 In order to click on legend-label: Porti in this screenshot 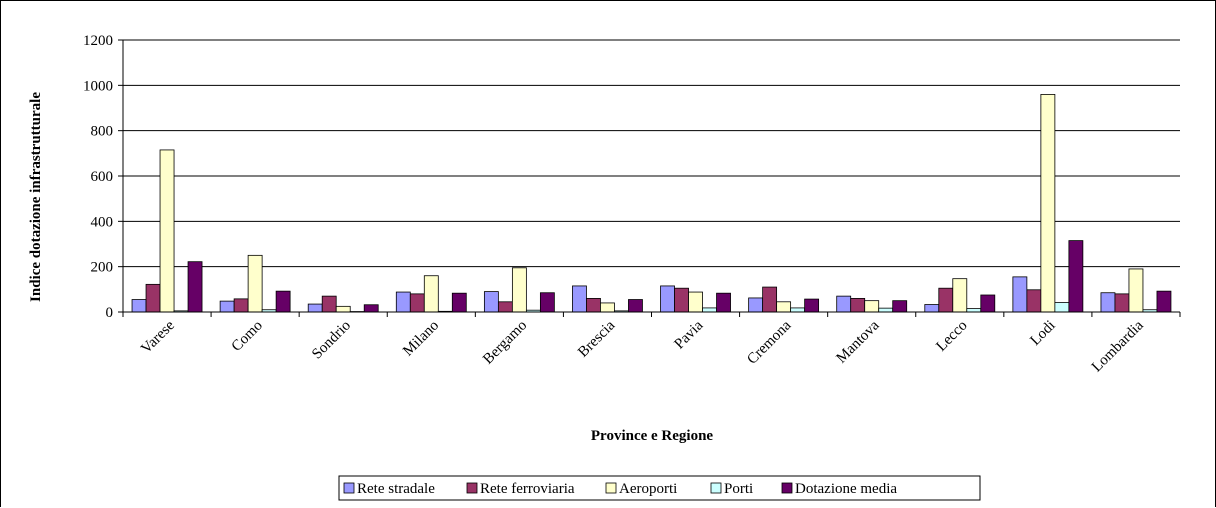, I will do `click(738, 489)`.